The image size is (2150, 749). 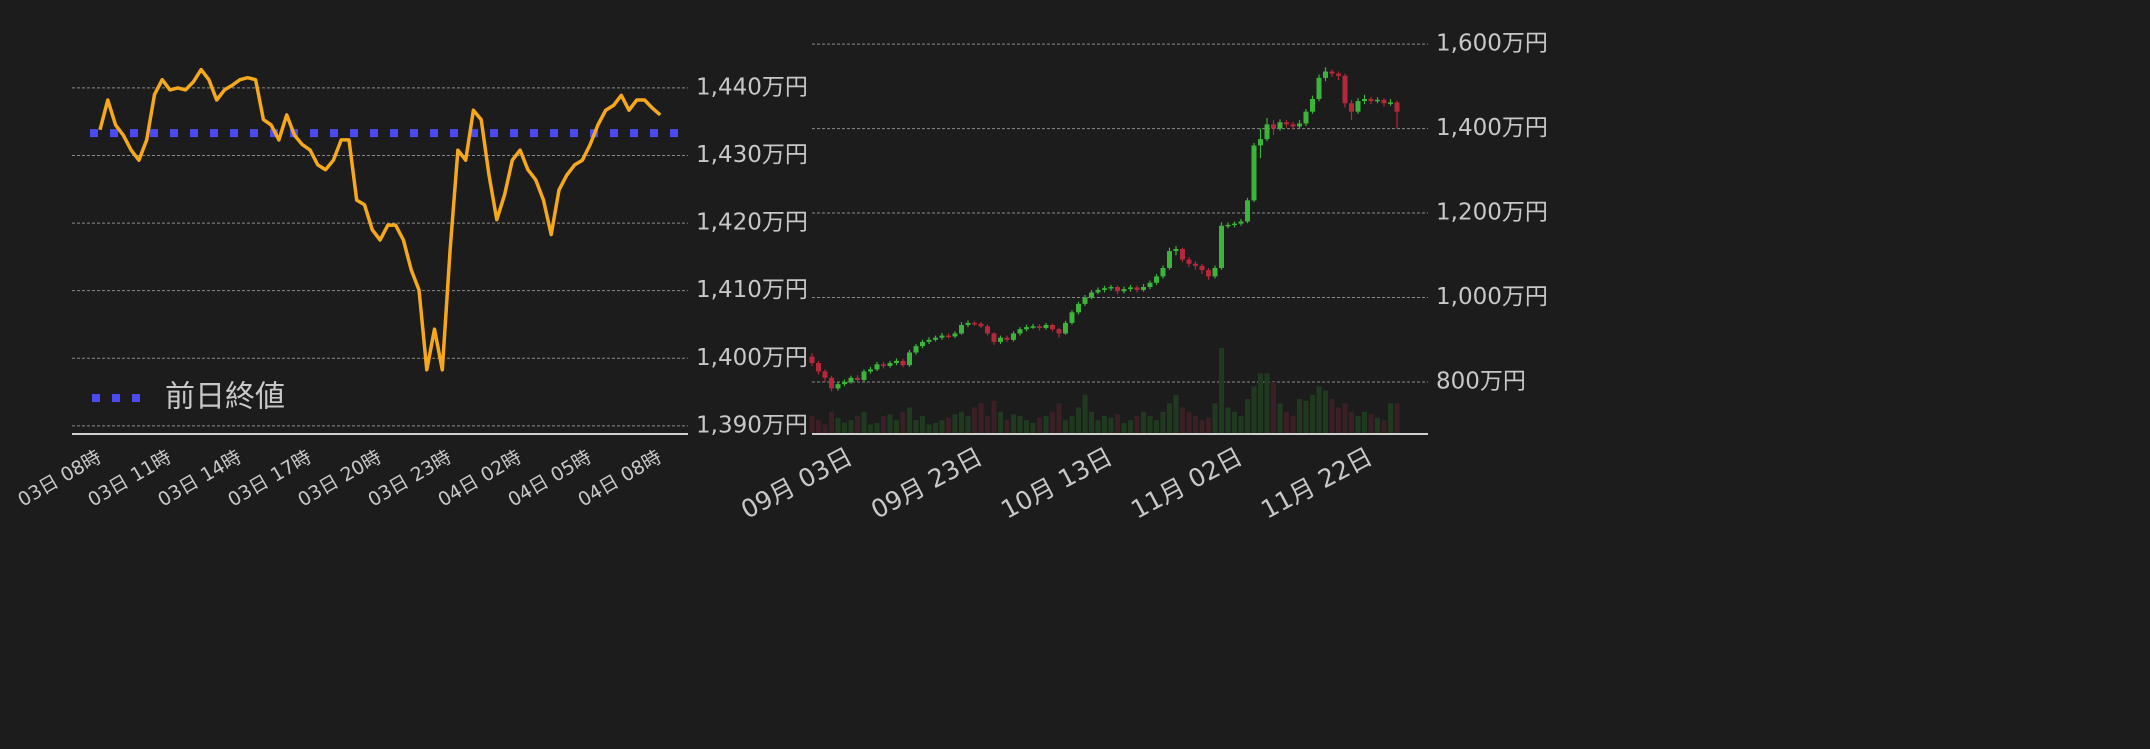 I want to click on y-tick-label: 1,000万円, so click(x=1492, y=297).